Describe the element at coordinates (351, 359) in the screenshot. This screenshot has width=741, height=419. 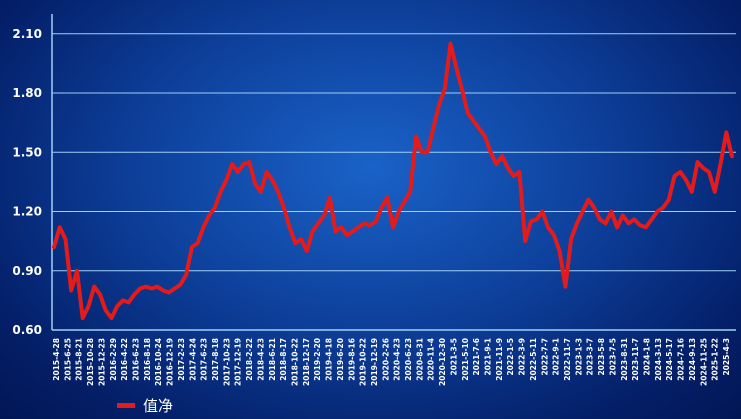
I see `x-tick-label: 2019-8-16` at that location.